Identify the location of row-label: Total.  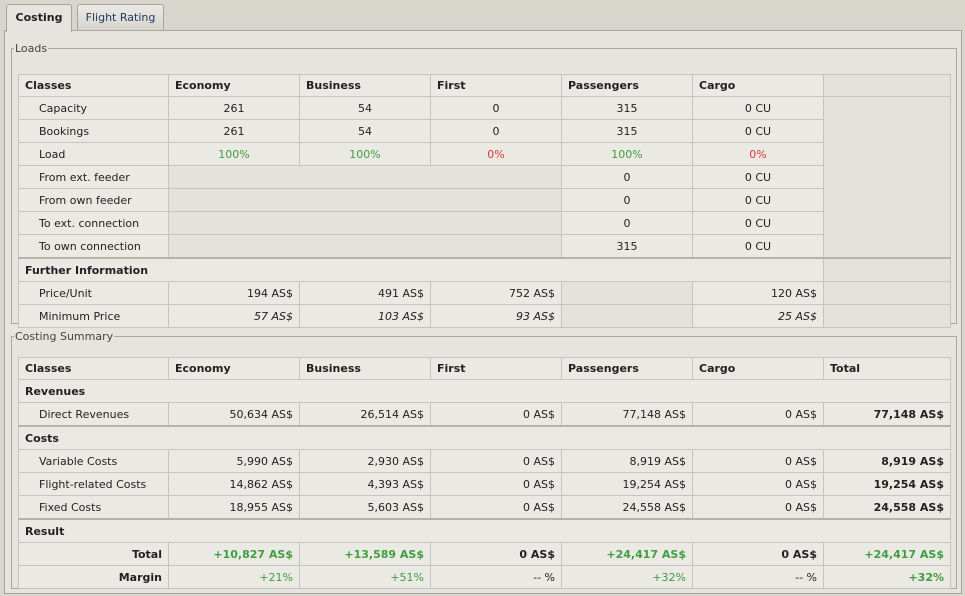
(93, 554).